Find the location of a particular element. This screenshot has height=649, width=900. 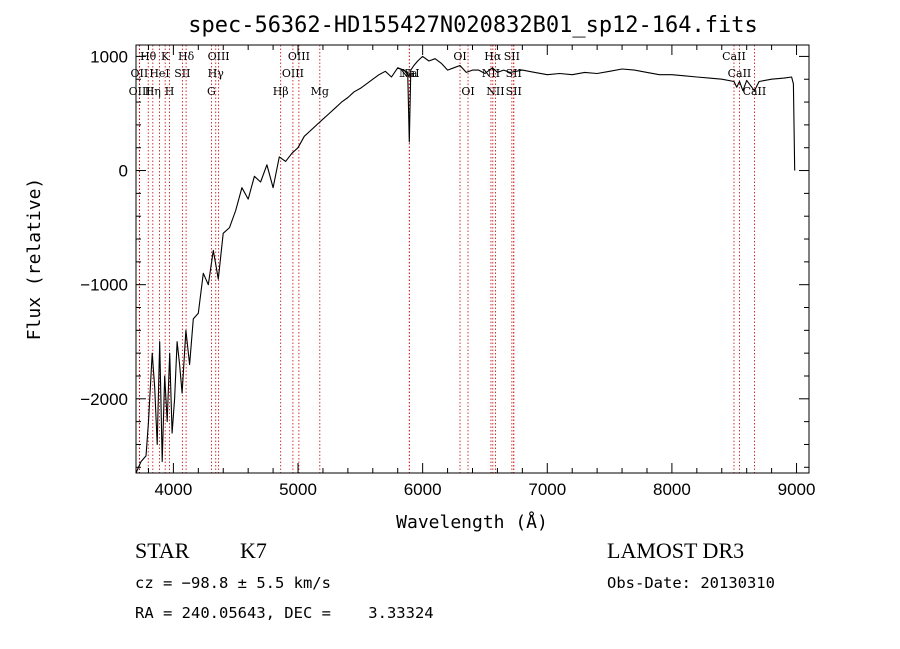

y-tick-label: −1000 is located at coordinates (104, 285).